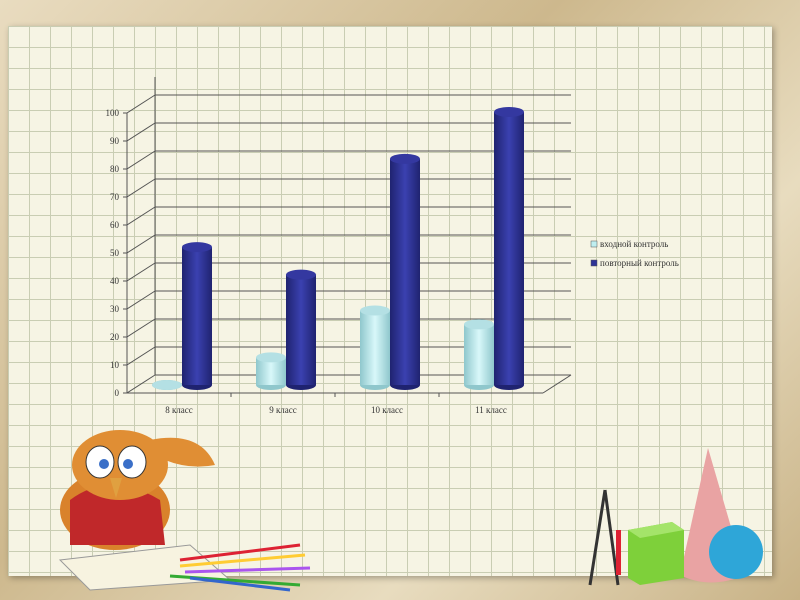 This screenshot has height=600, width=800. What do you see at coordinates (115, 337) in the screenshot?
I see `y-tick-label: 20` at bounding box center [115, 337].